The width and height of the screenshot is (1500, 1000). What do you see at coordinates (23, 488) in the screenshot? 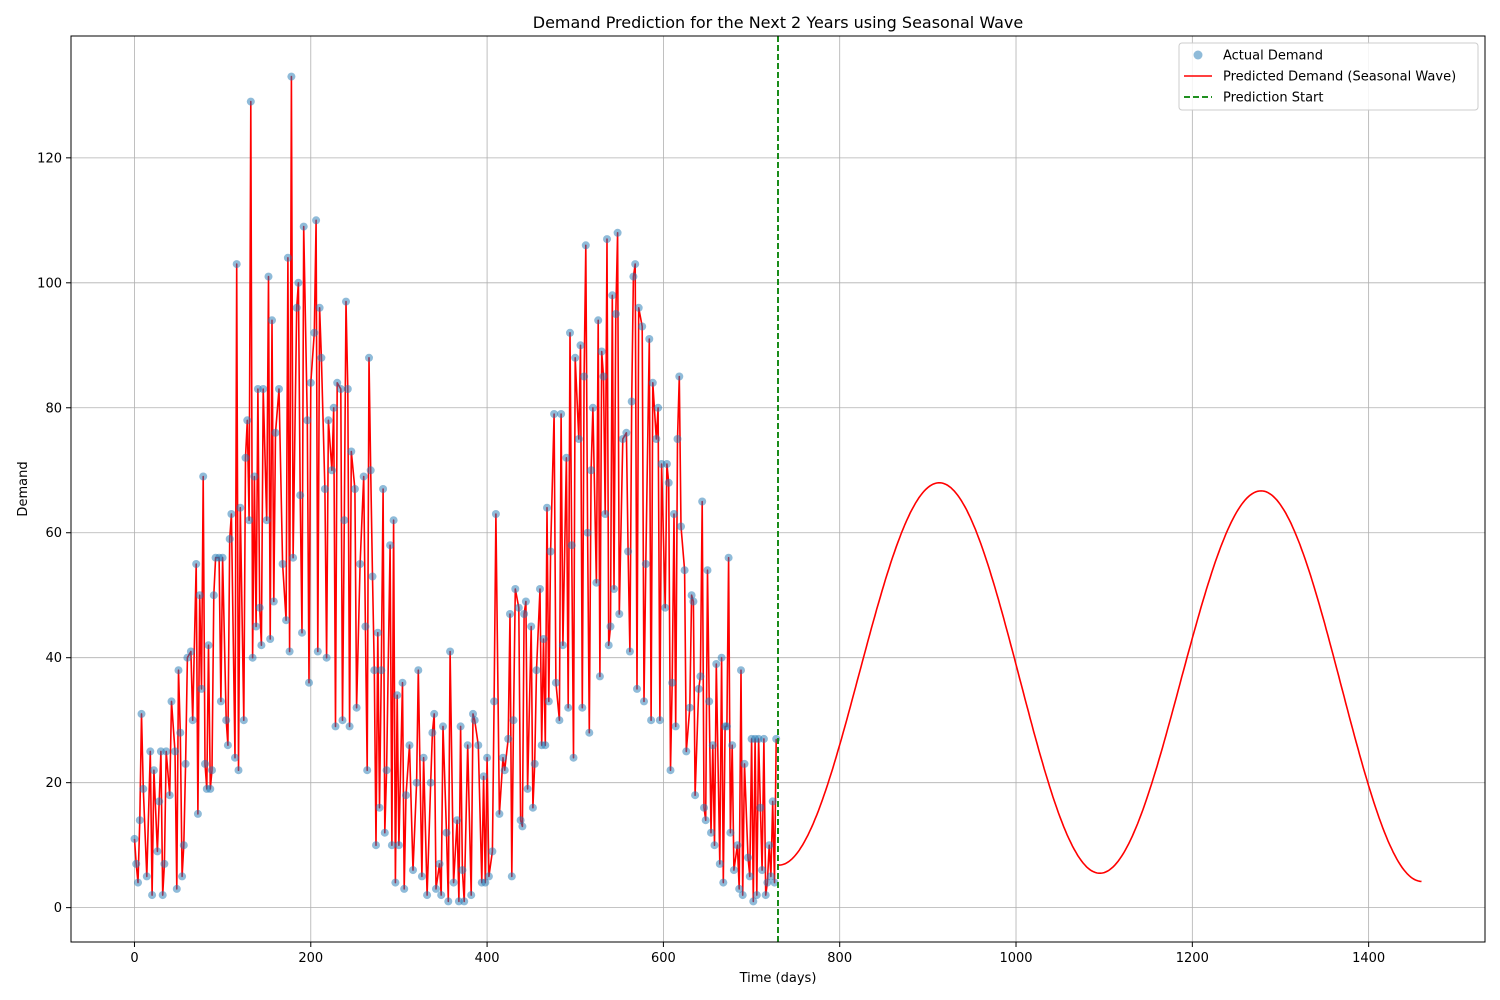
I see `y-axis-label: Demand` at bounding box center [23, 488].